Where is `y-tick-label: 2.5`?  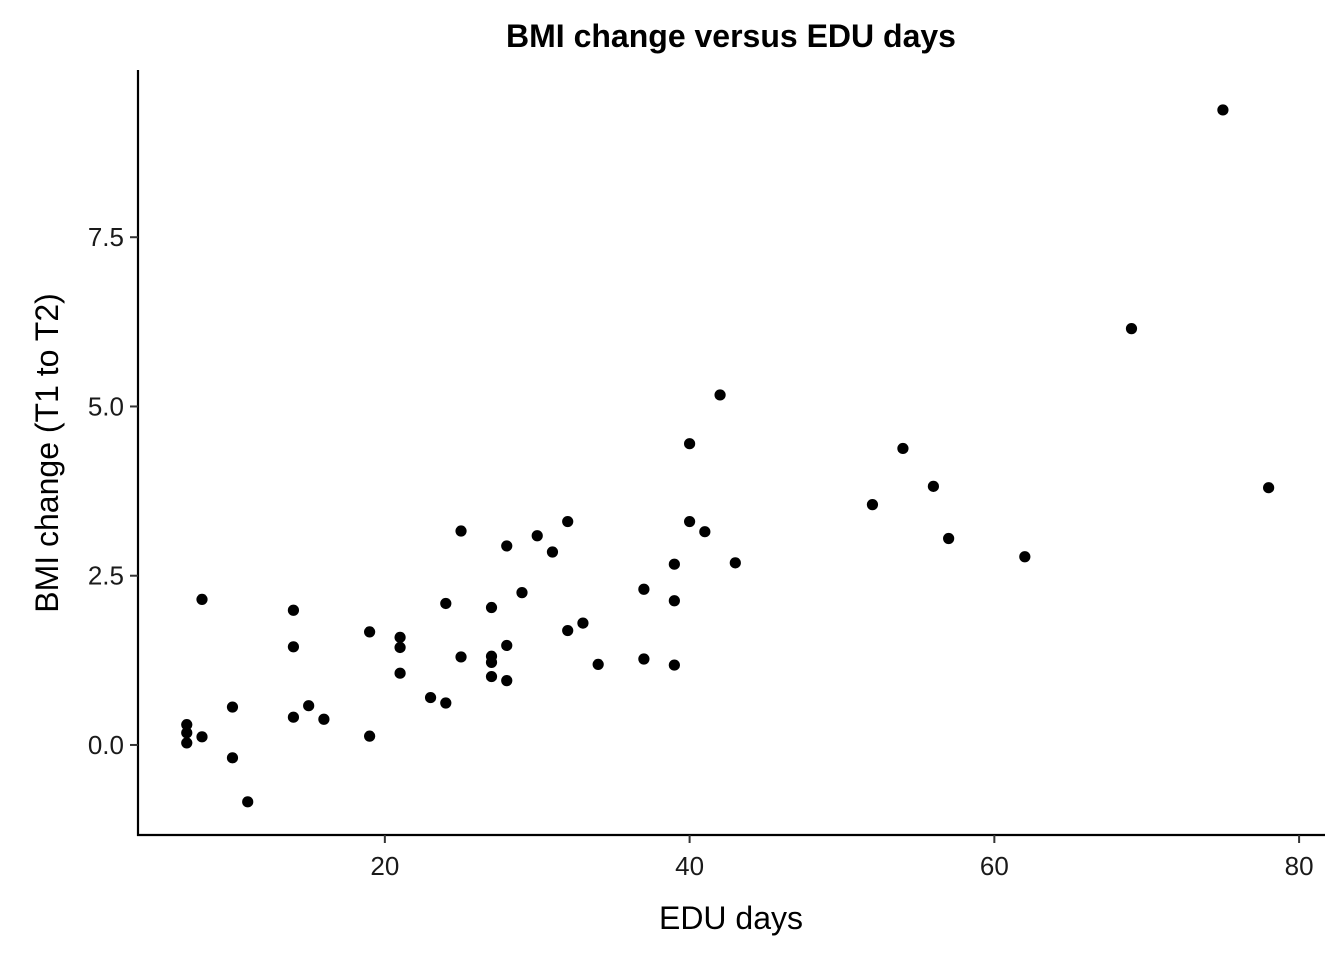
y-tick-label: 2.5 is located at coordinates (106, 576).